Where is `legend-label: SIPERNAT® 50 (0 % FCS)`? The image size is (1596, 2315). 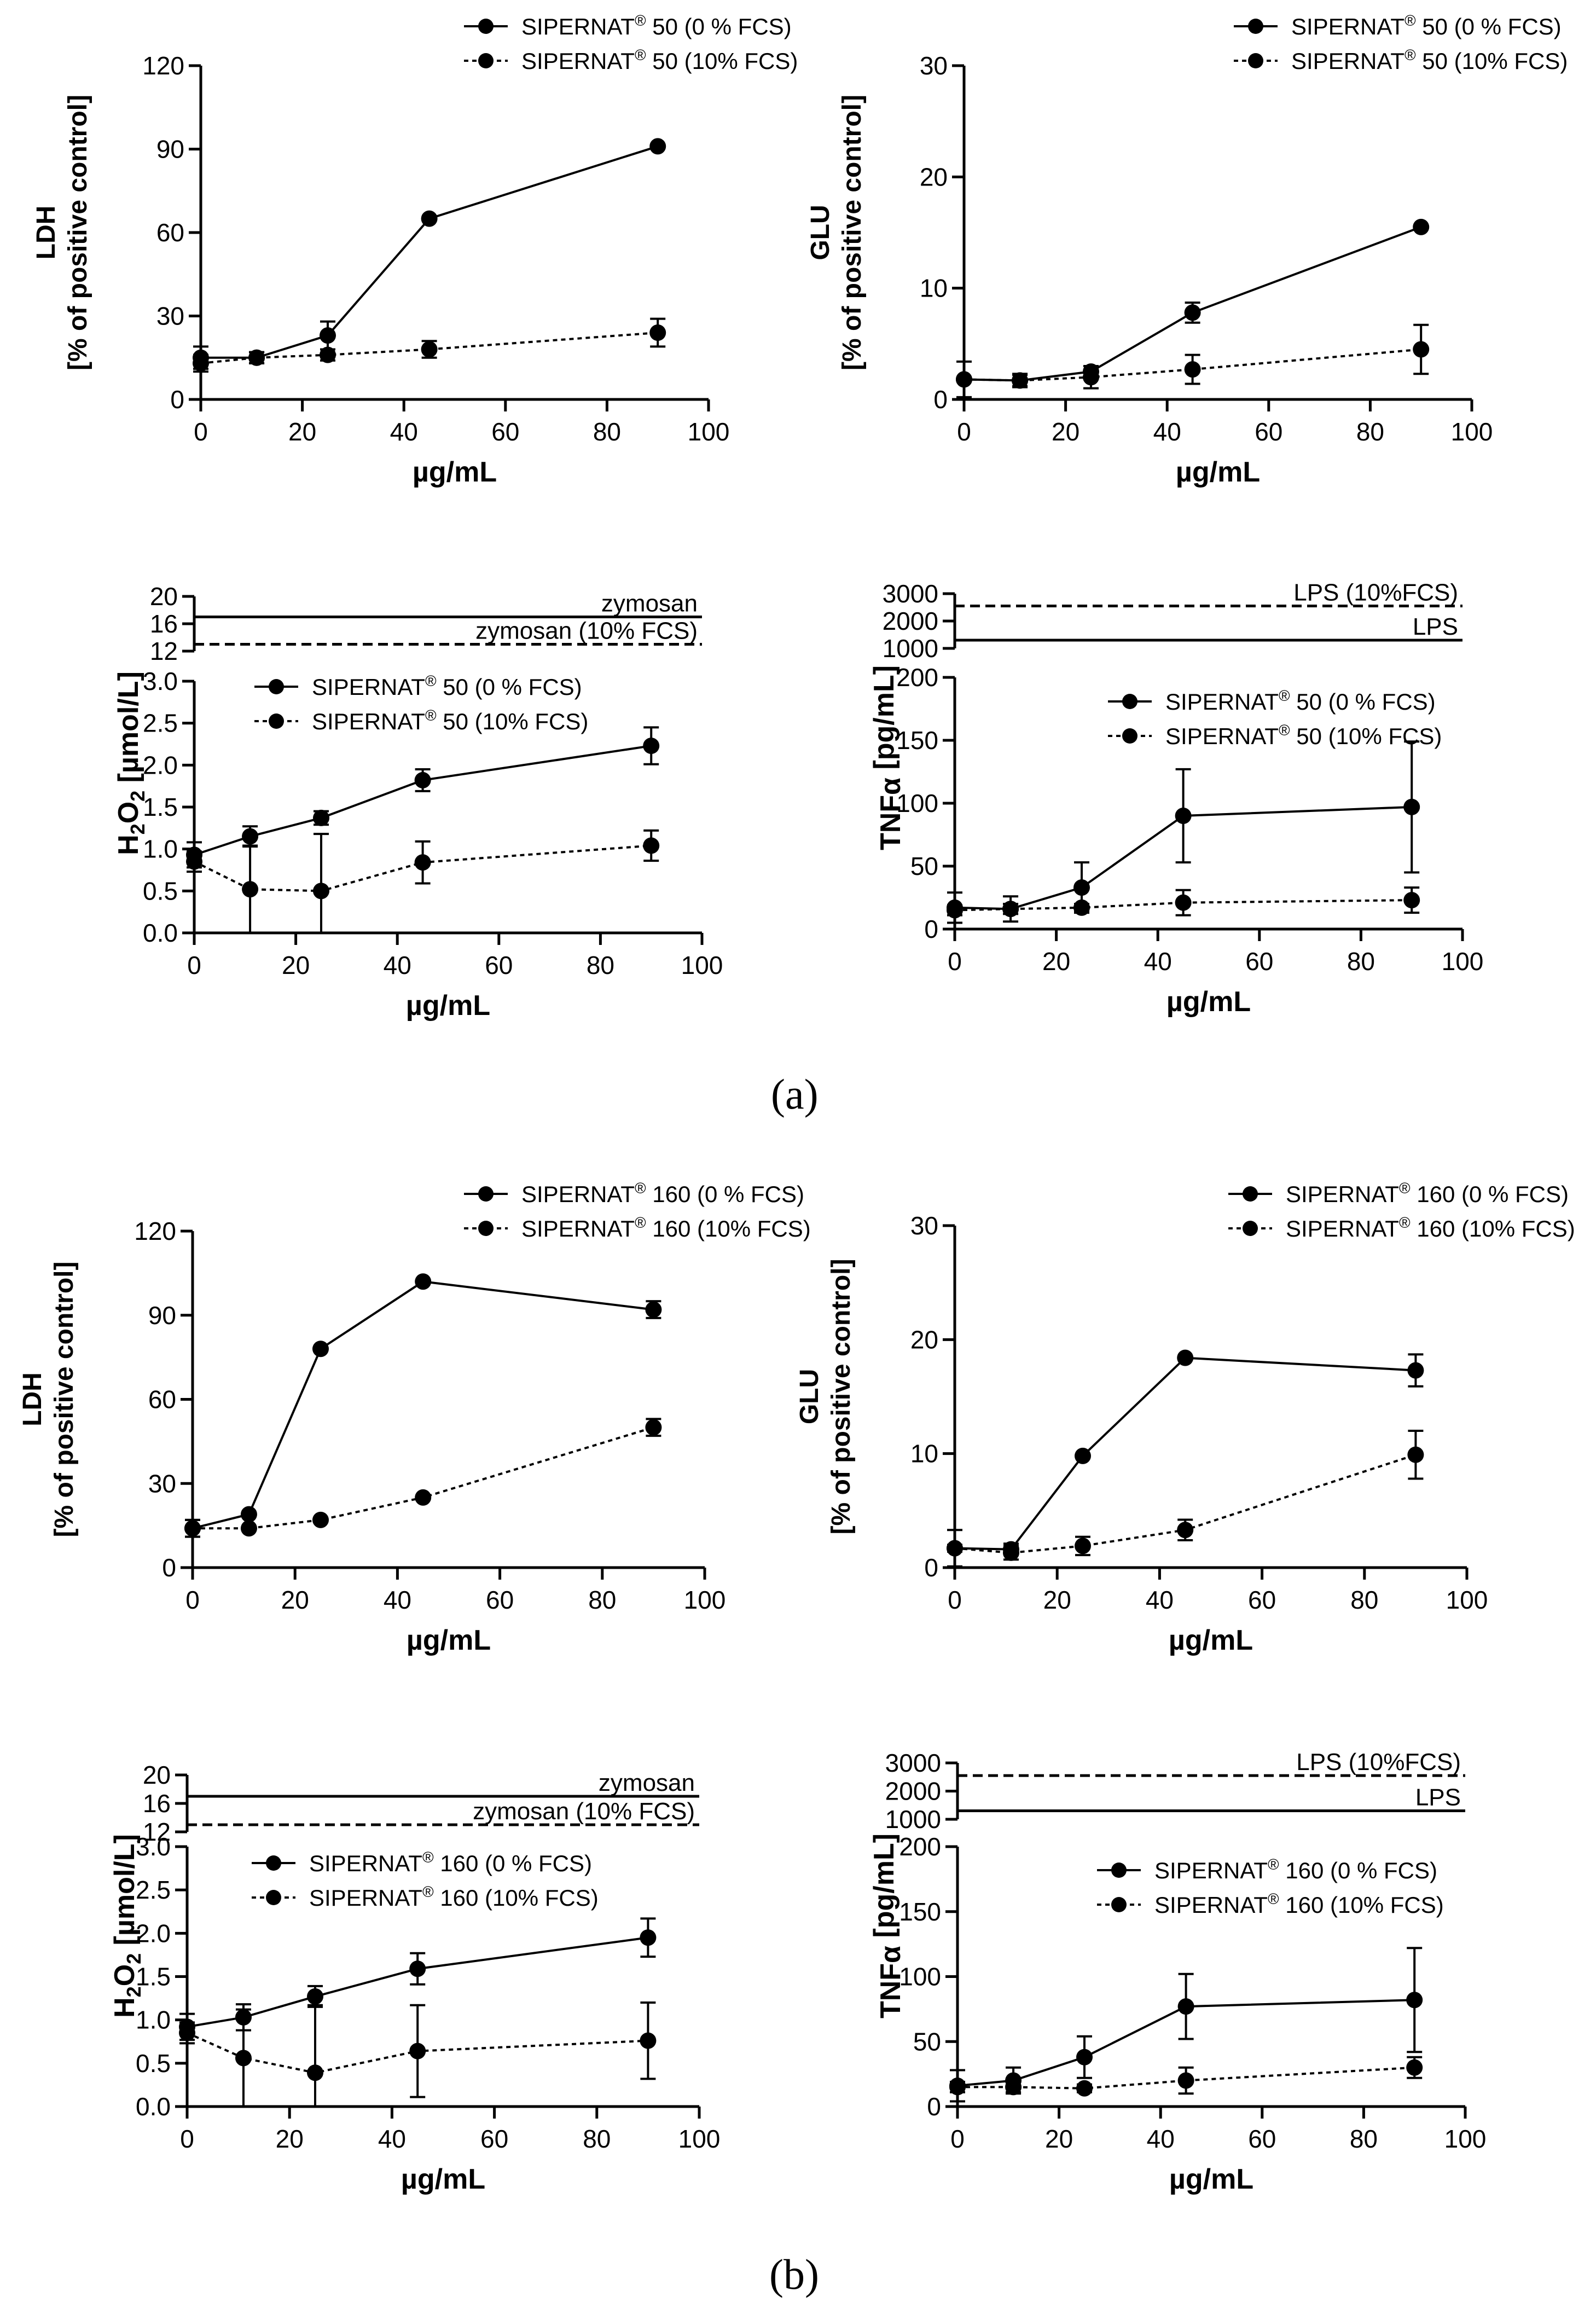
legend-label: SIPERNAT® 50 (0 % FCS) is located at coordinates (1300, 701).